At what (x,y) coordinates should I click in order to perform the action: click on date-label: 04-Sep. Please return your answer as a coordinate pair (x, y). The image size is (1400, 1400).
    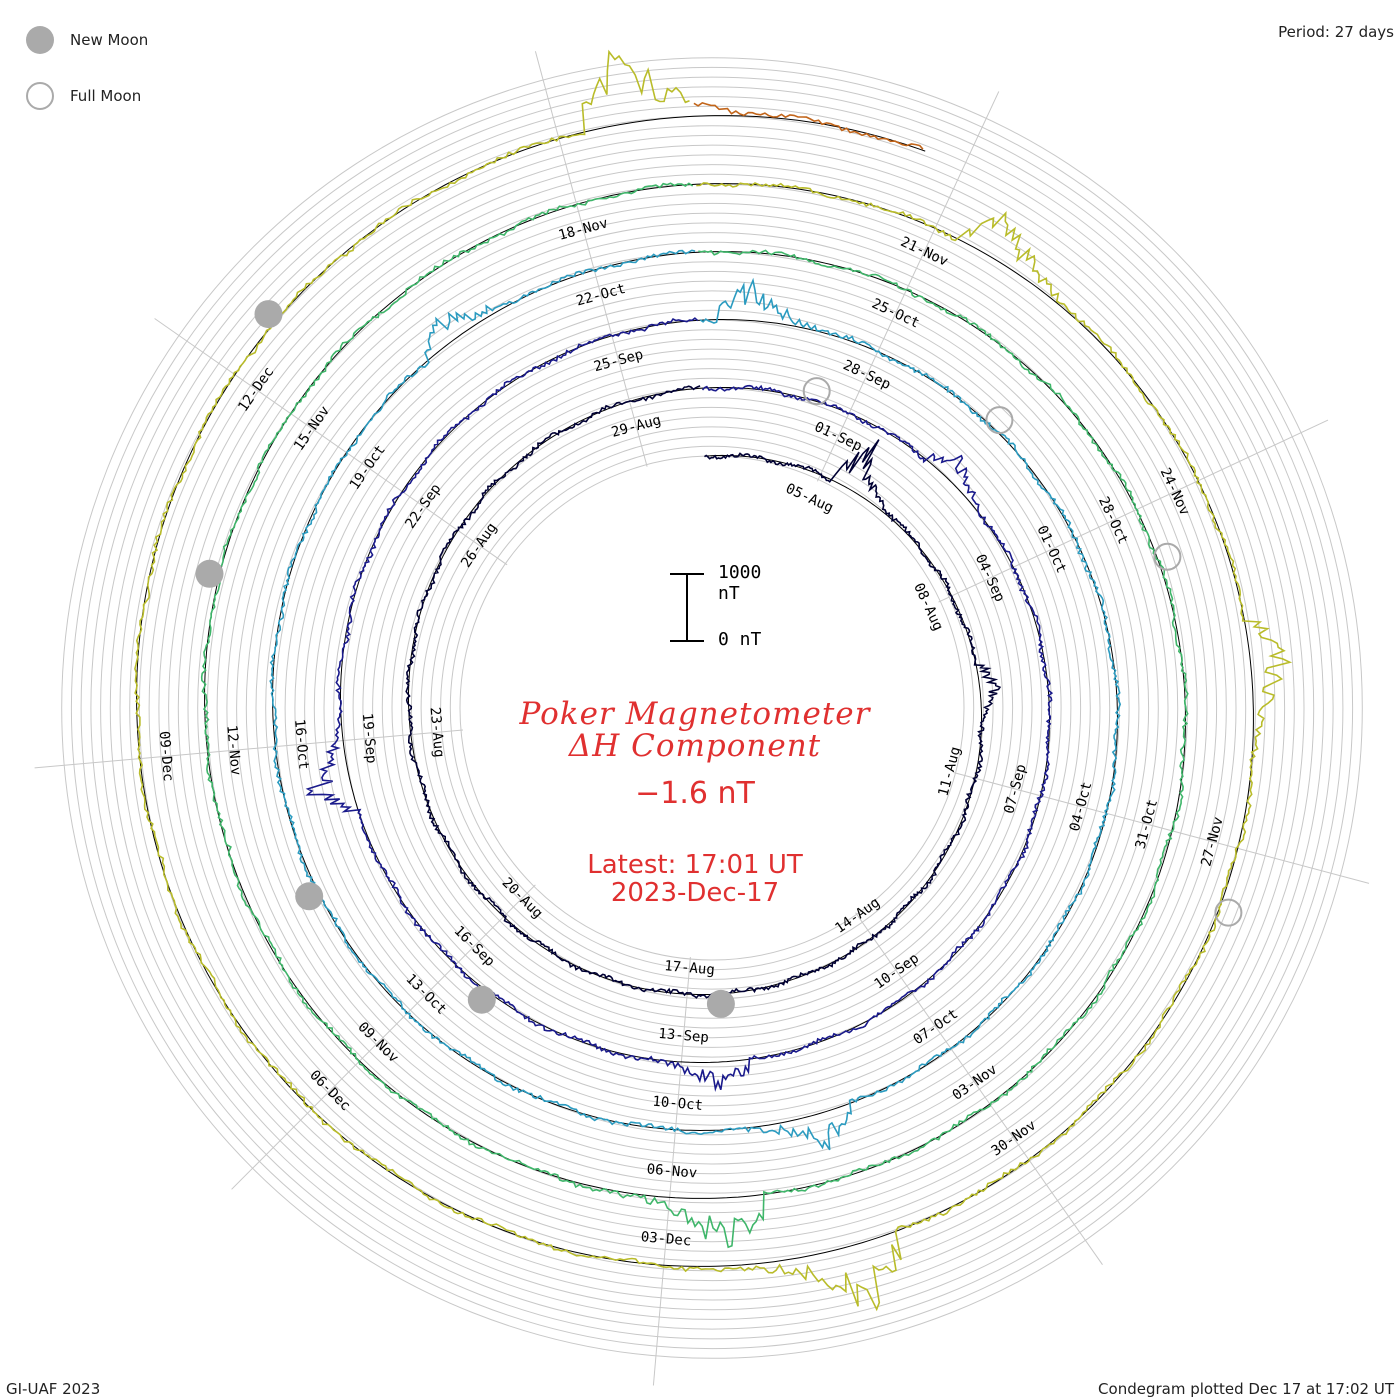
    Looking at the image, I should click on (990, 578).